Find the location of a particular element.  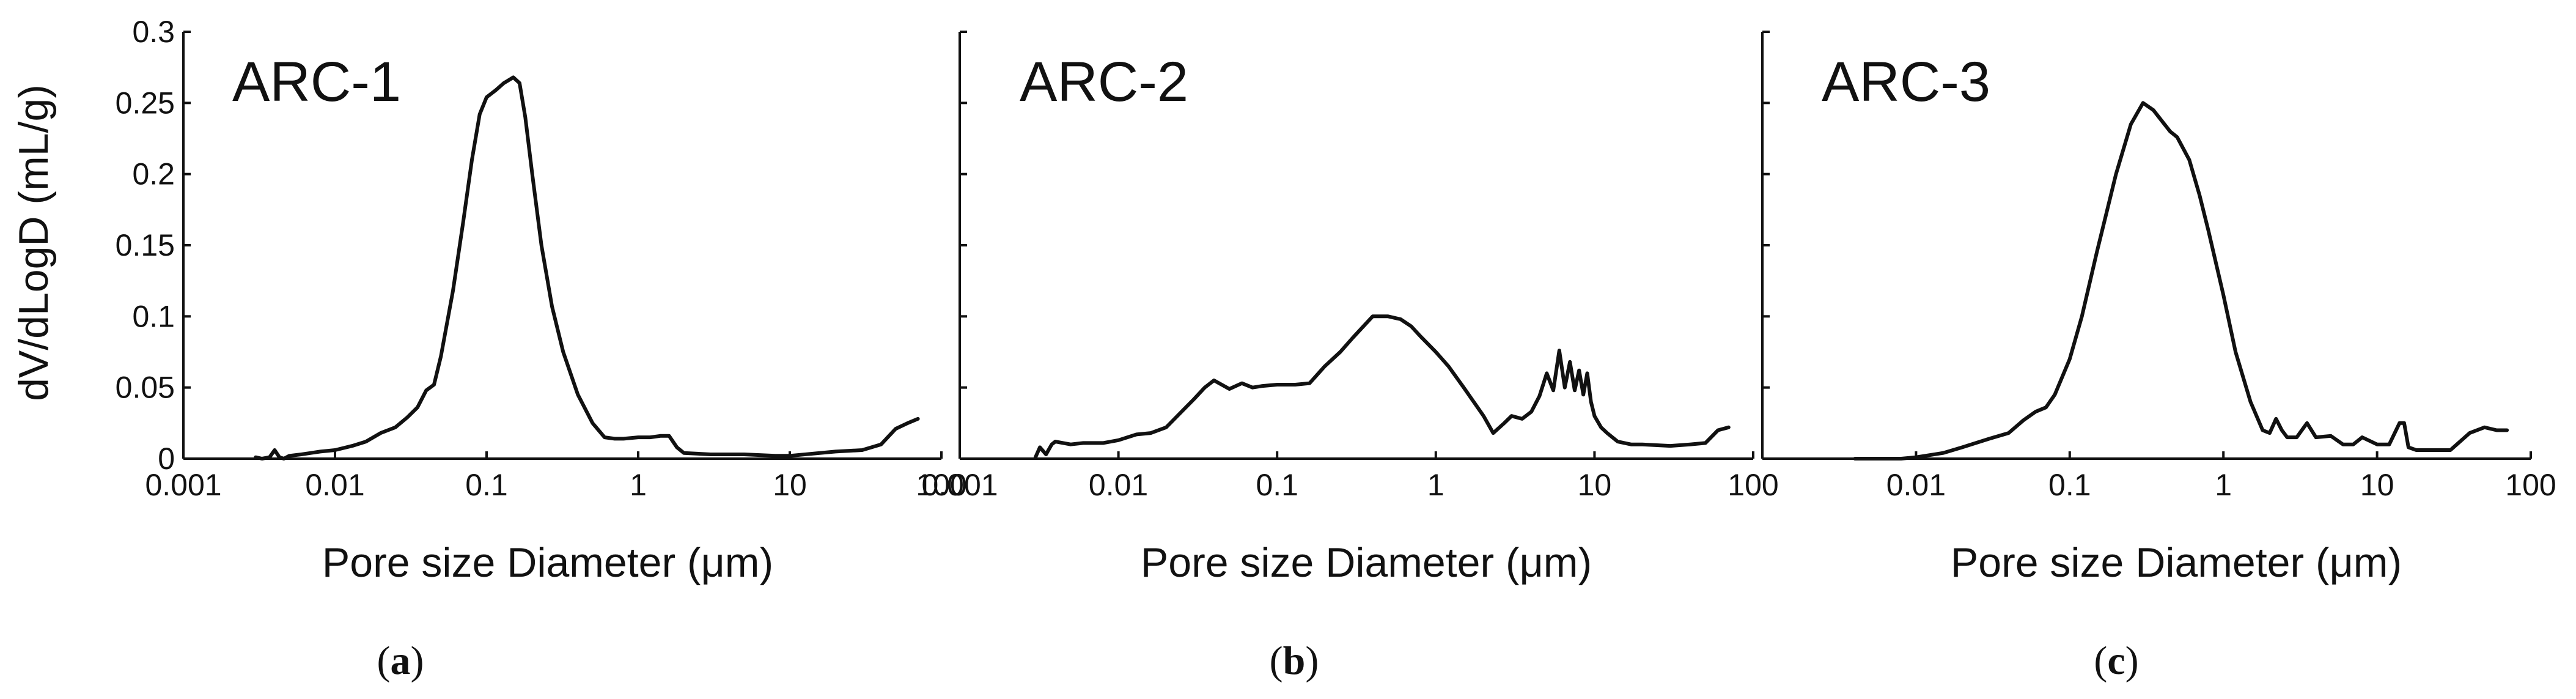

y-tick-label: 0.25 is located at coordinates (145, 103).